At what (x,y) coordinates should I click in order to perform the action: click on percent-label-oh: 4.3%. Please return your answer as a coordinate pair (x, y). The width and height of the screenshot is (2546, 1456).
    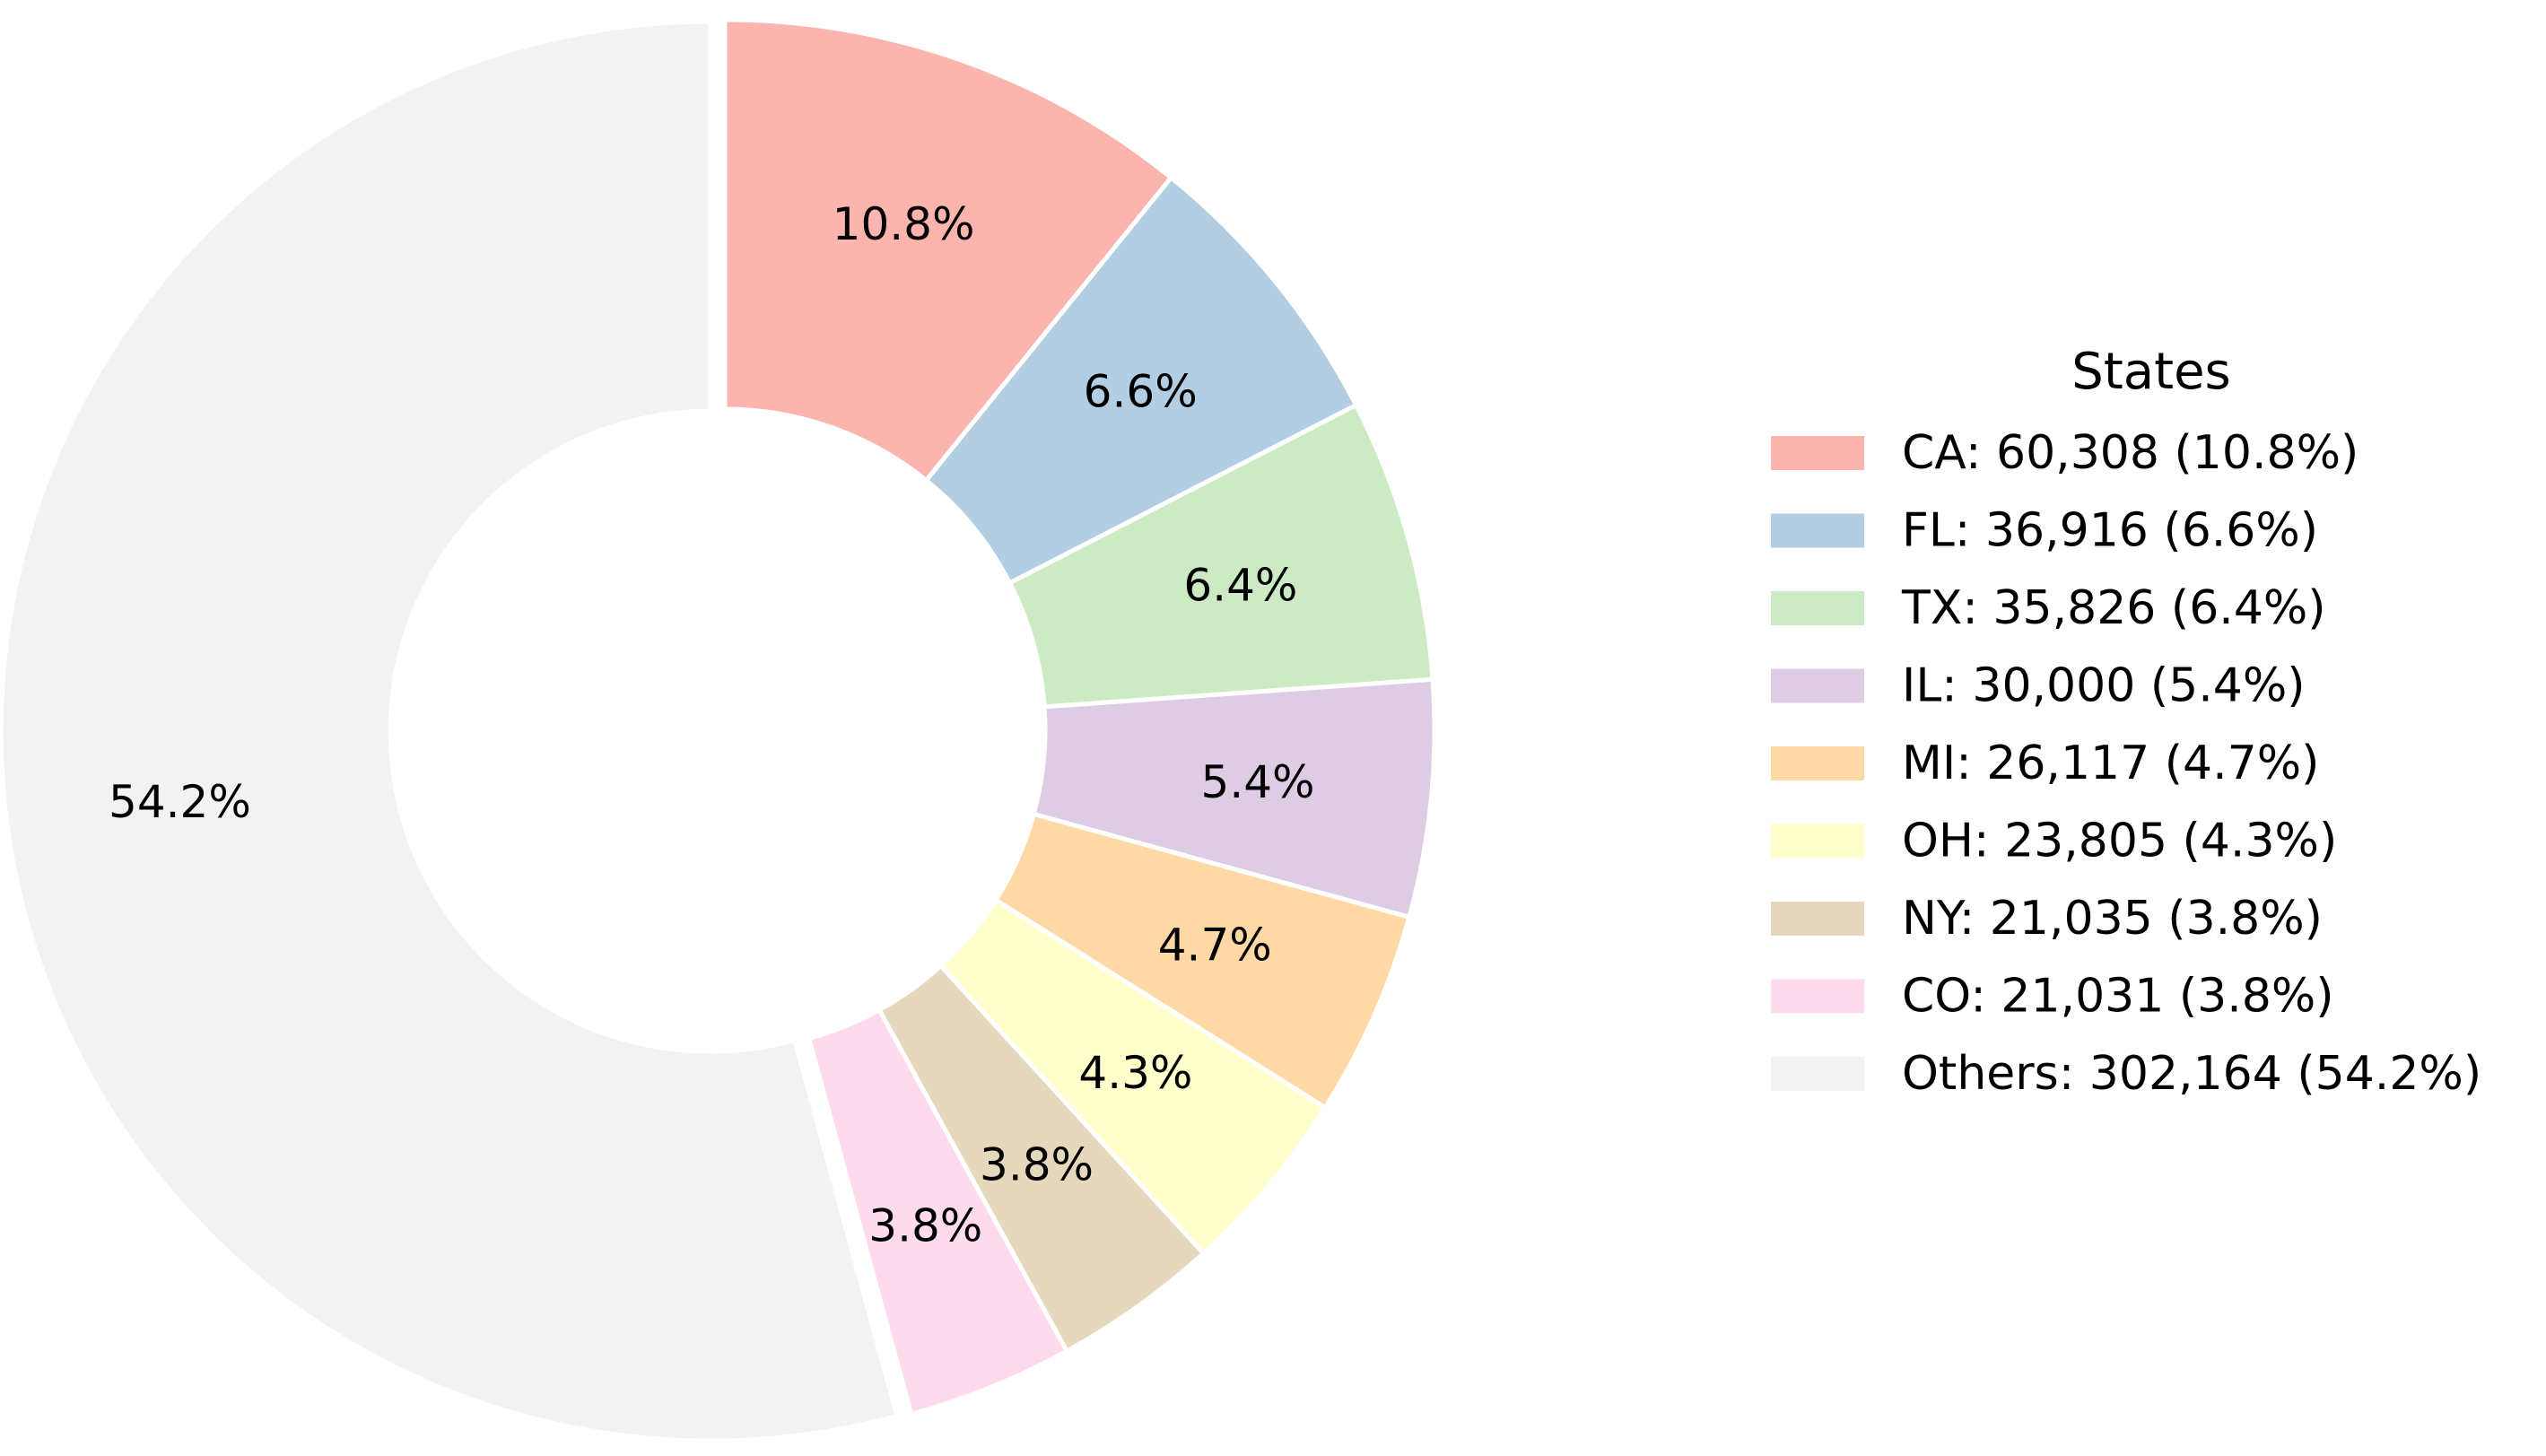
    Looking at the image, I should click on (1135, 1073).